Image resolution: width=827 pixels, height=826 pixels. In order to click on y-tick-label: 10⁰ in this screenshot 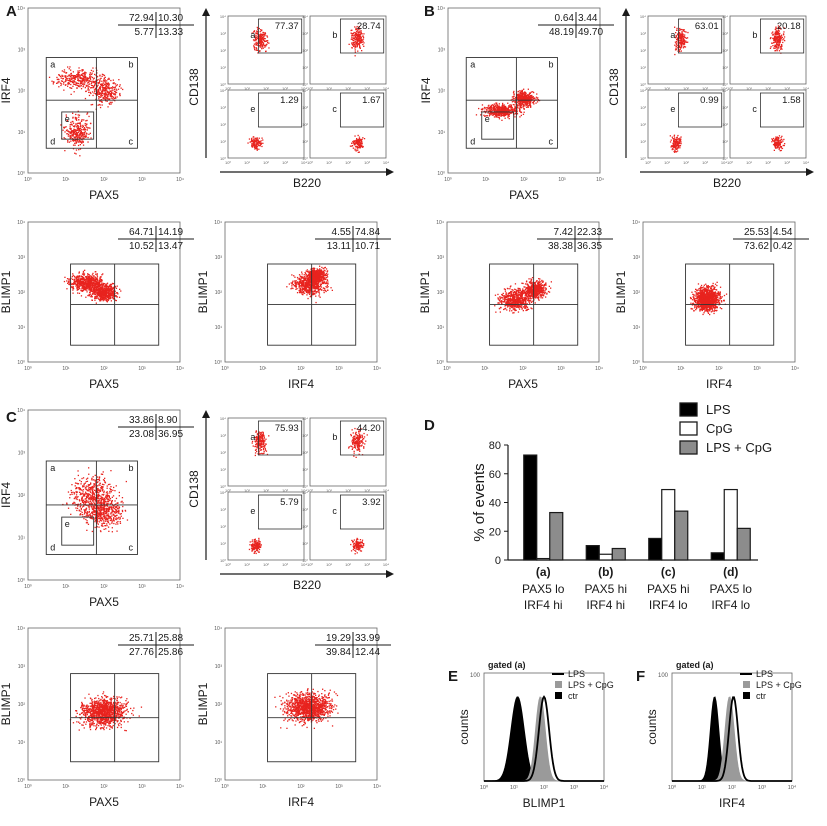, I will do `click(21, 363)`.